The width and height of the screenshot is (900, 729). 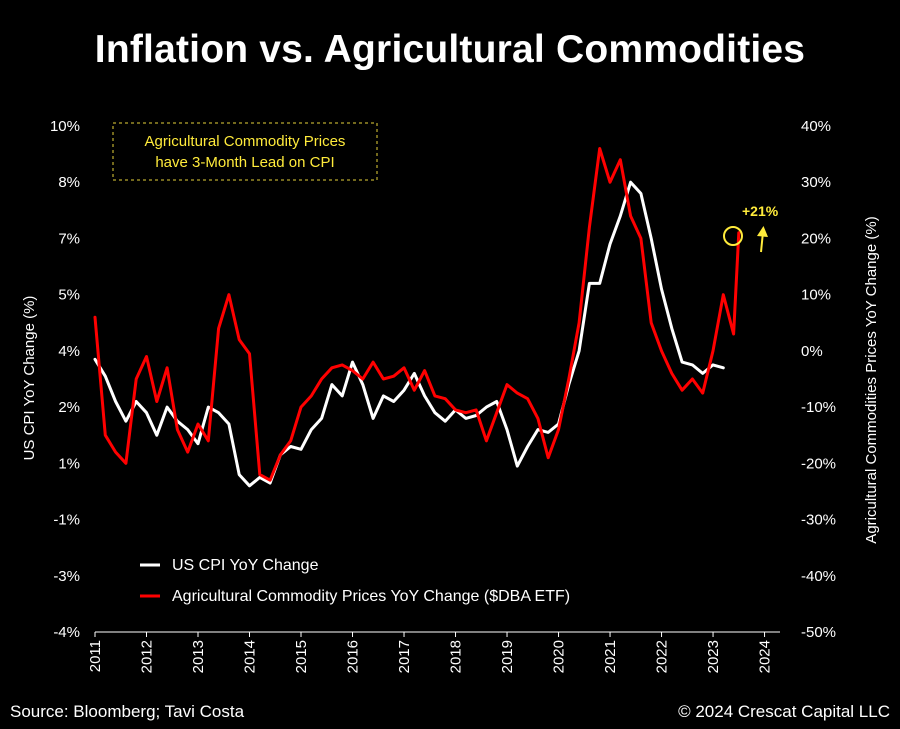 What do you see at coordinates (816, 295) in the screenshot?
I see `right-tick-label: 10%` at bounding box center [816, 295].